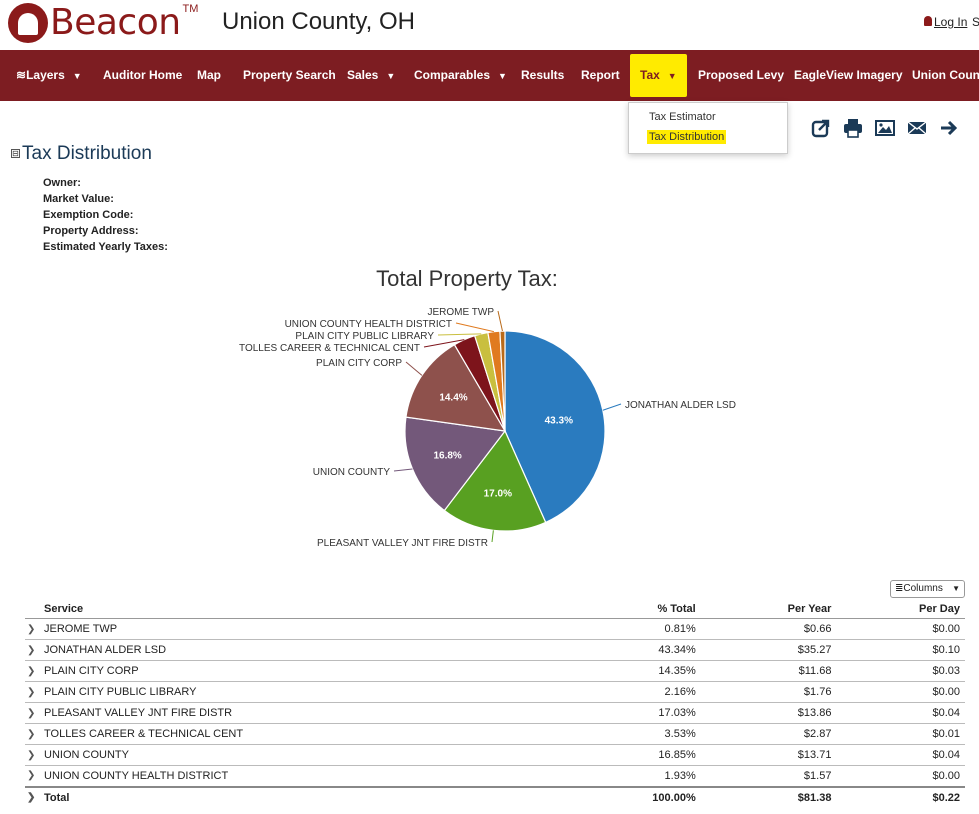  I want to click on tax-dropdown-menu: Tax Estimator Tax Distribution, so click(708, 128).